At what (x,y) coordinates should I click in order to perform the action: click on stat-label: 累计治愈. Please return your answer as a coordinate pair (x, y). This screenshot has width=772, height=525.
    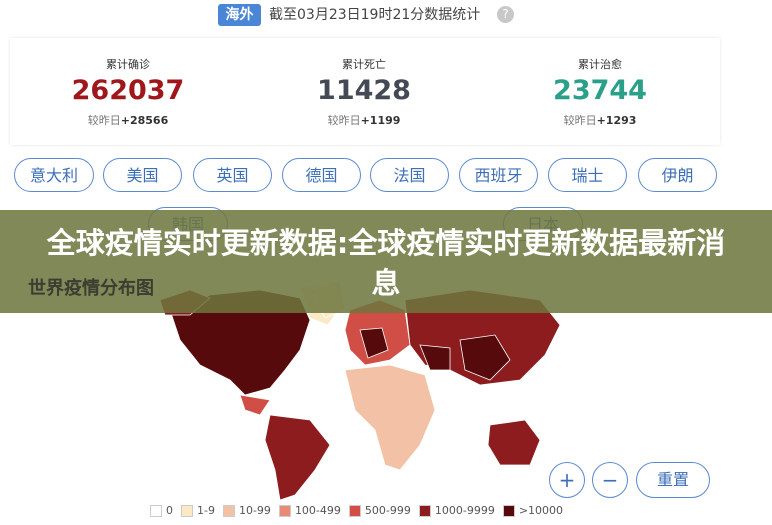
    Looking at the image, I should click on (600, 64).